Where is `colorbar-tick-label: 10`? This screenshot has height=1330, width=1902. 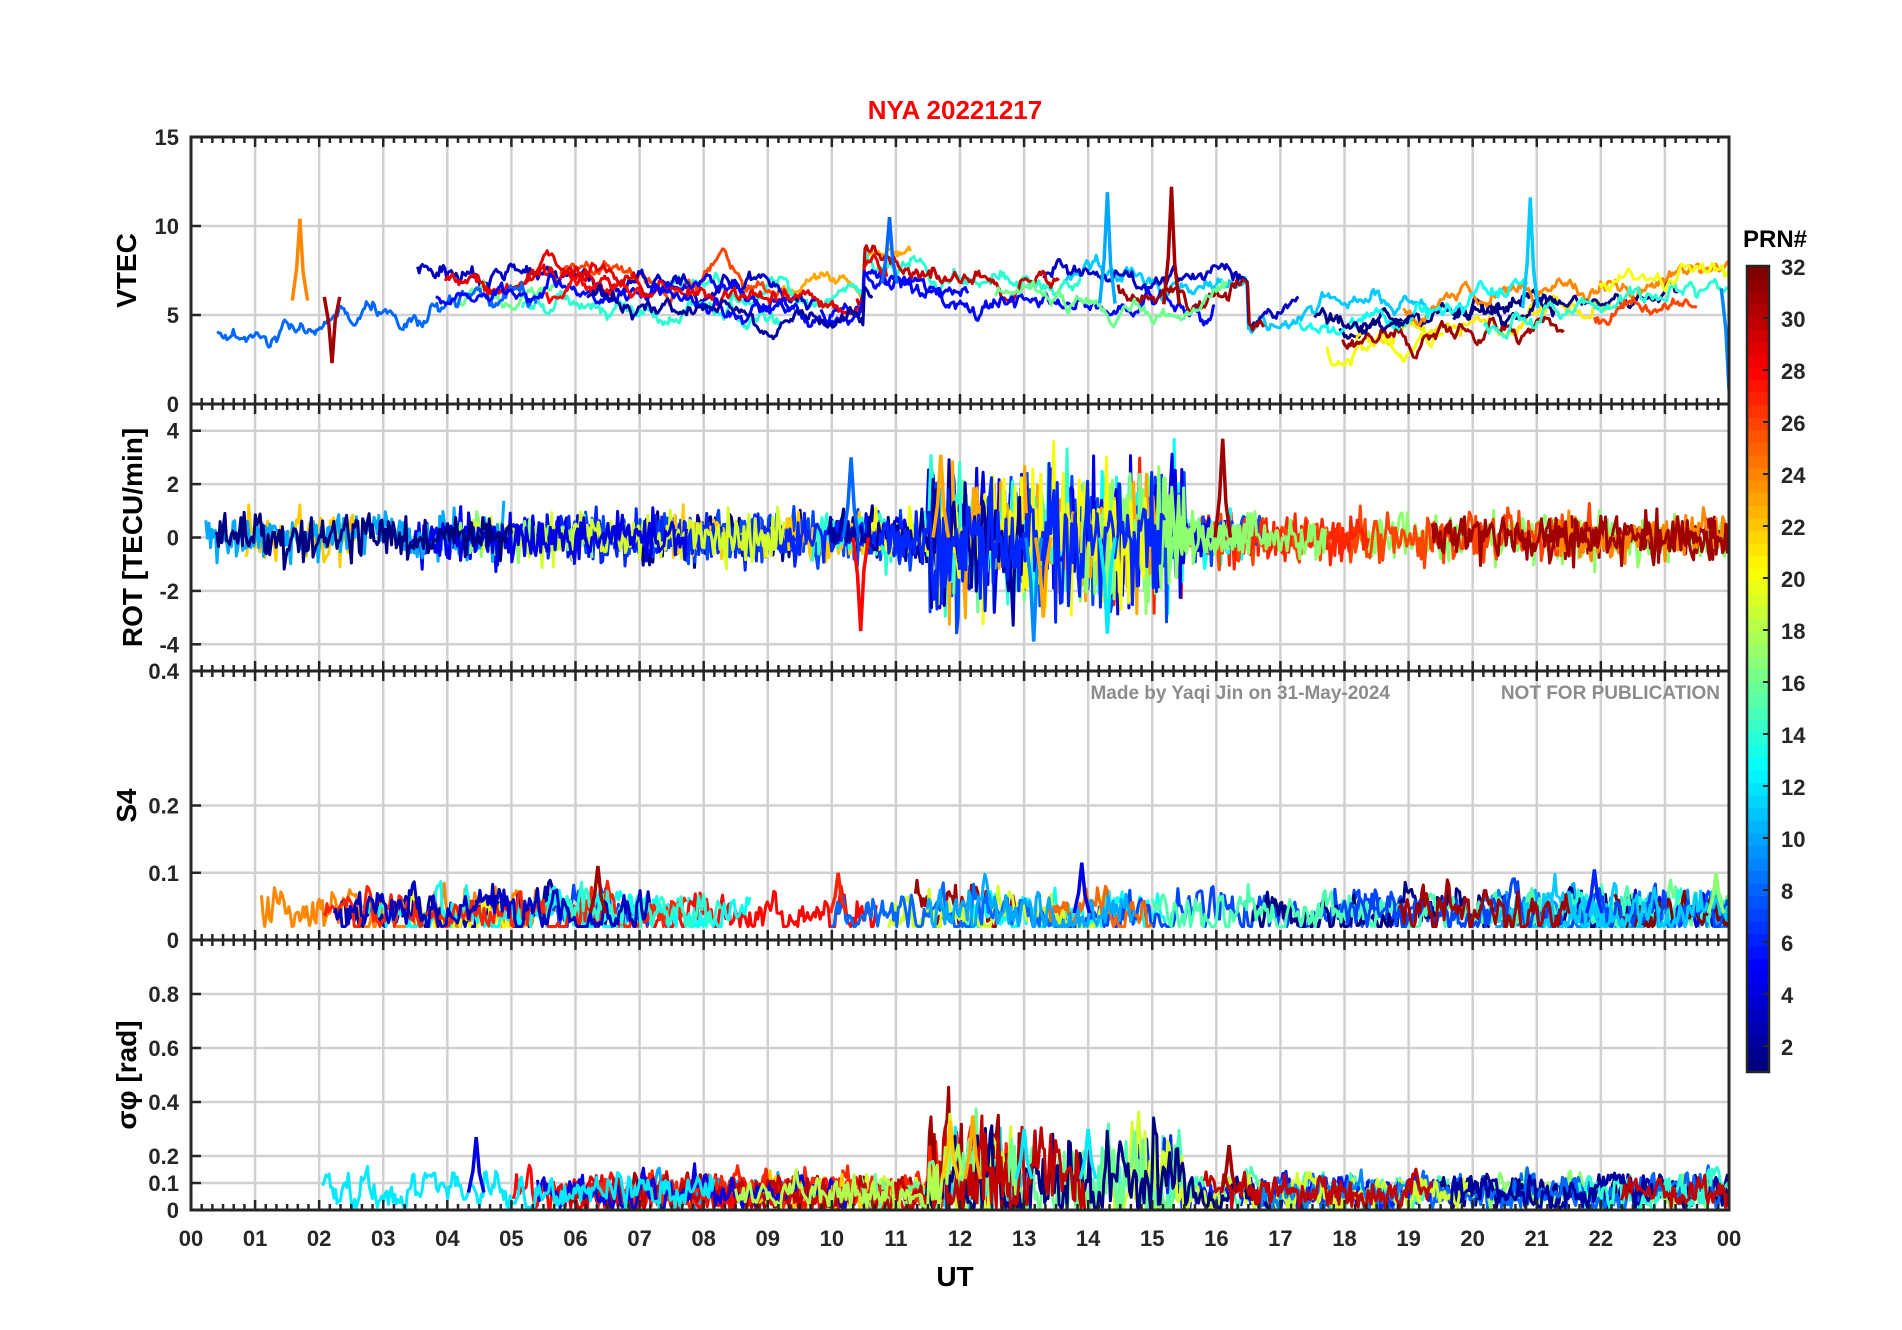 colorbar-tick-label: 10 is located at coordinates (1793, 839).